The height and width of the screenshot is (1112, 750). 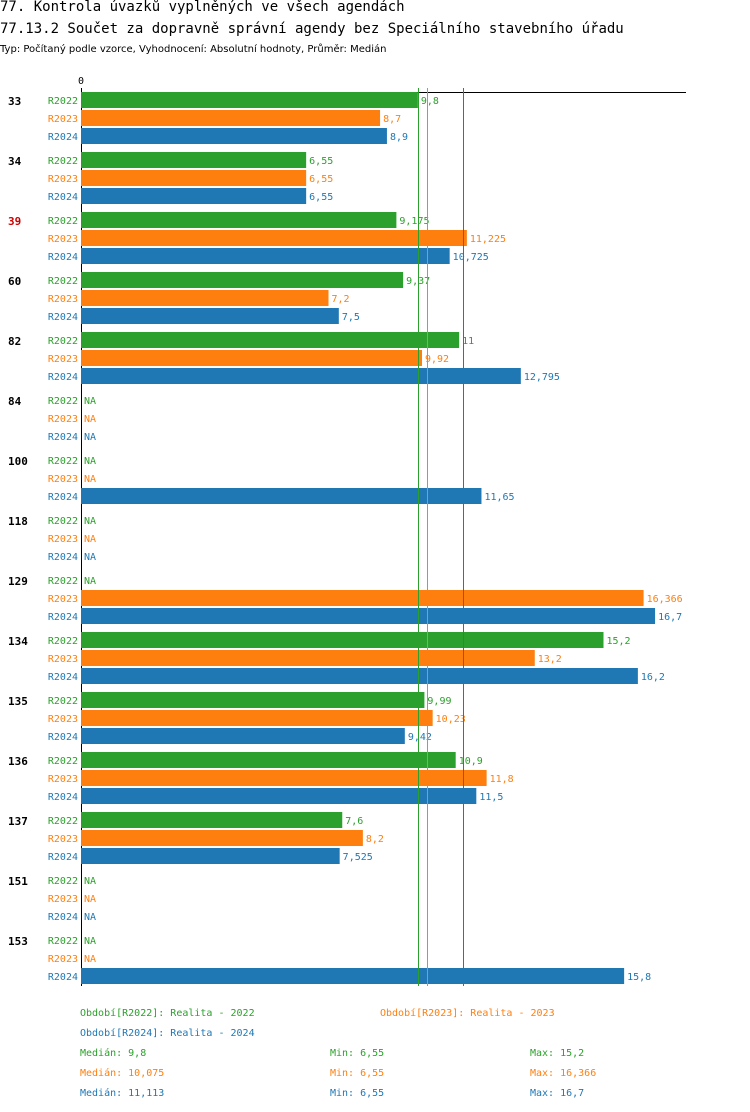 What do you see at coordinates (90, 461) in the screenshot?
I see `na-label-r2022-100: NA` at bounding box center [90, 461].